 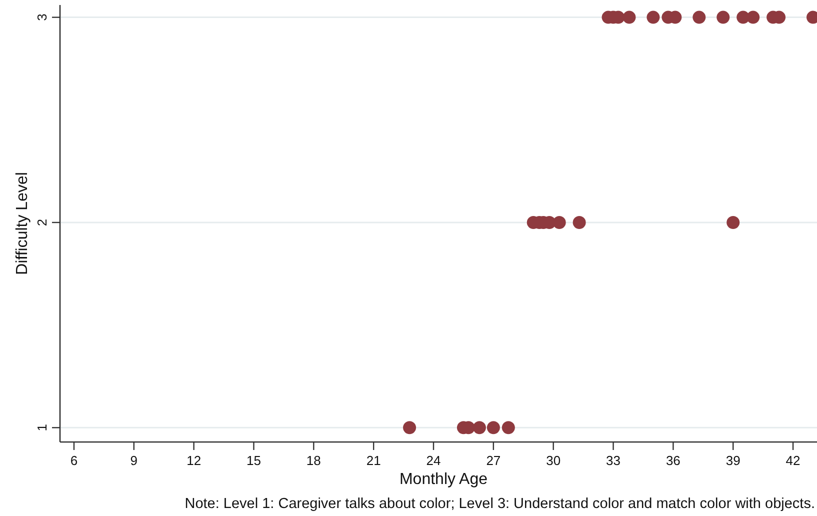 I want to click on text: Note: Level 1: Caregiver talks about color; Level 3: Understand color and match color with objects., so click(x=499, y=504).